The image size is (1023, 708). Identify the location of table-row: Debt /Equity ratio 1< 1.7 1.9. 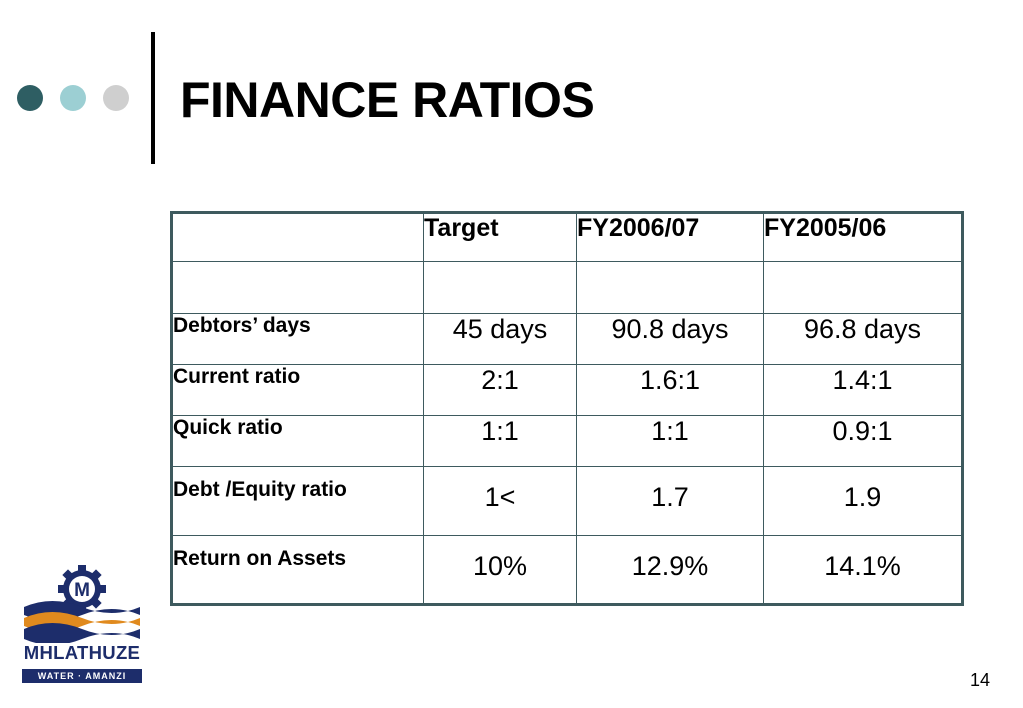
(567, 501).